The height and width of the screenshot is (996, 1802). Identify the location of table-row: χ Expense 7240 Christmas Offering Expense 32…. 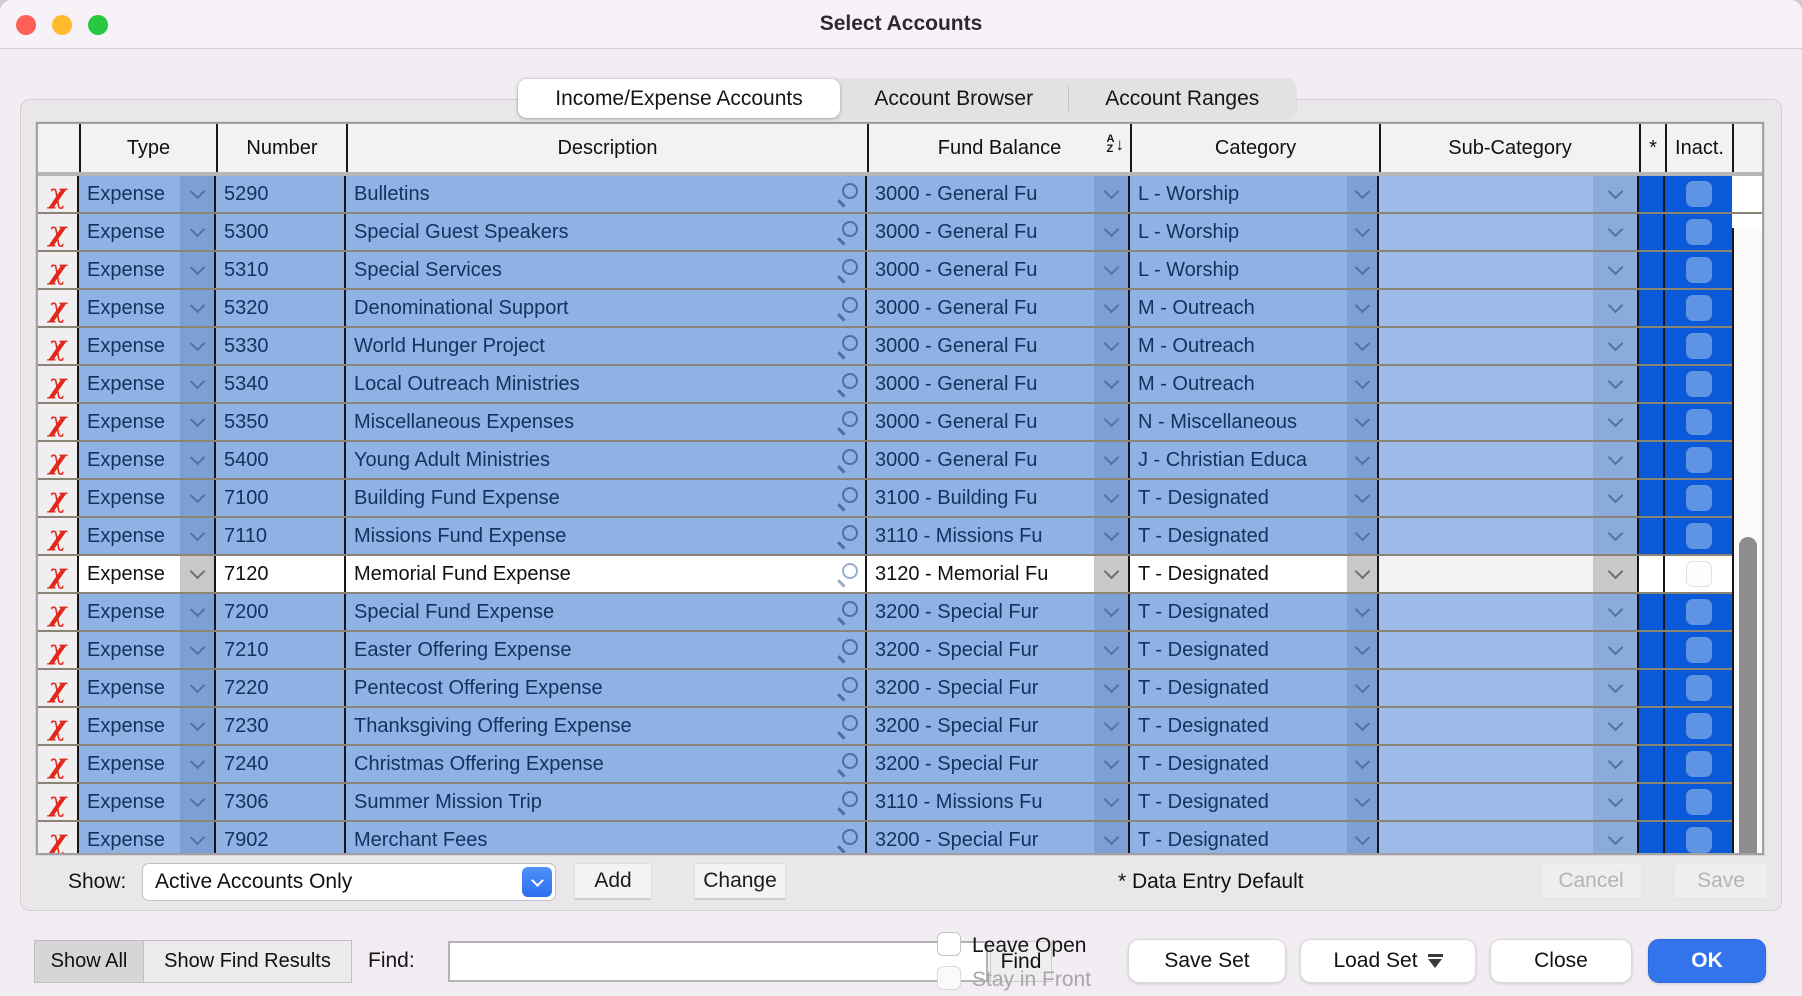
(900, 765).